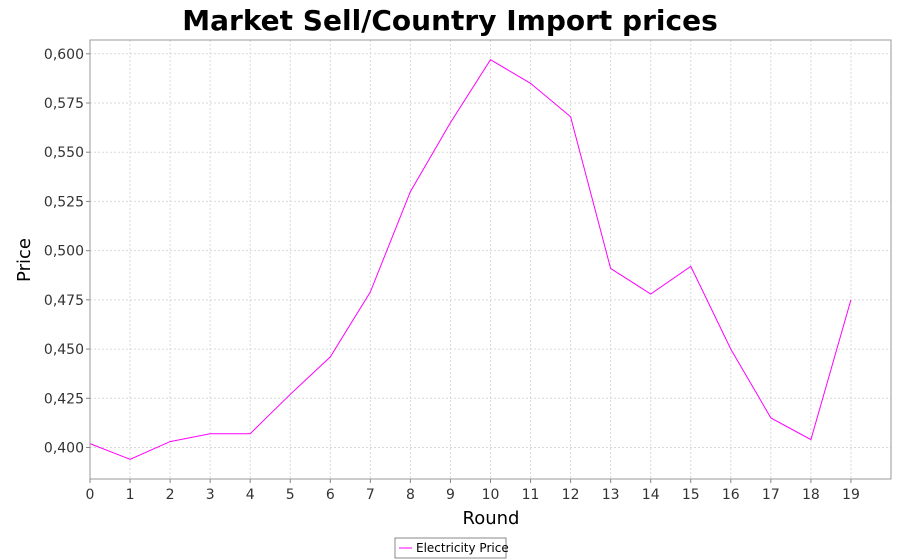 The image size is (900, 560). What do you see at coordinates (210, 495) in the screenshot?
I see `x-tick-label: 3` at bounding box center [210, 495].